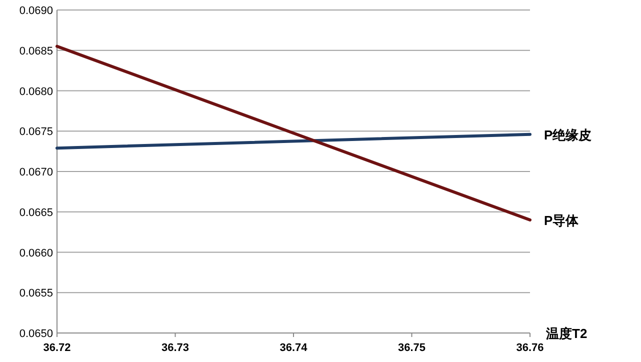 The width and height of the screenshot is (641, 362). What do you see at coordinates (36, 212) in the screenshot?
I see `y-tick-label: 0.0665` at bounding box center [36, 212].